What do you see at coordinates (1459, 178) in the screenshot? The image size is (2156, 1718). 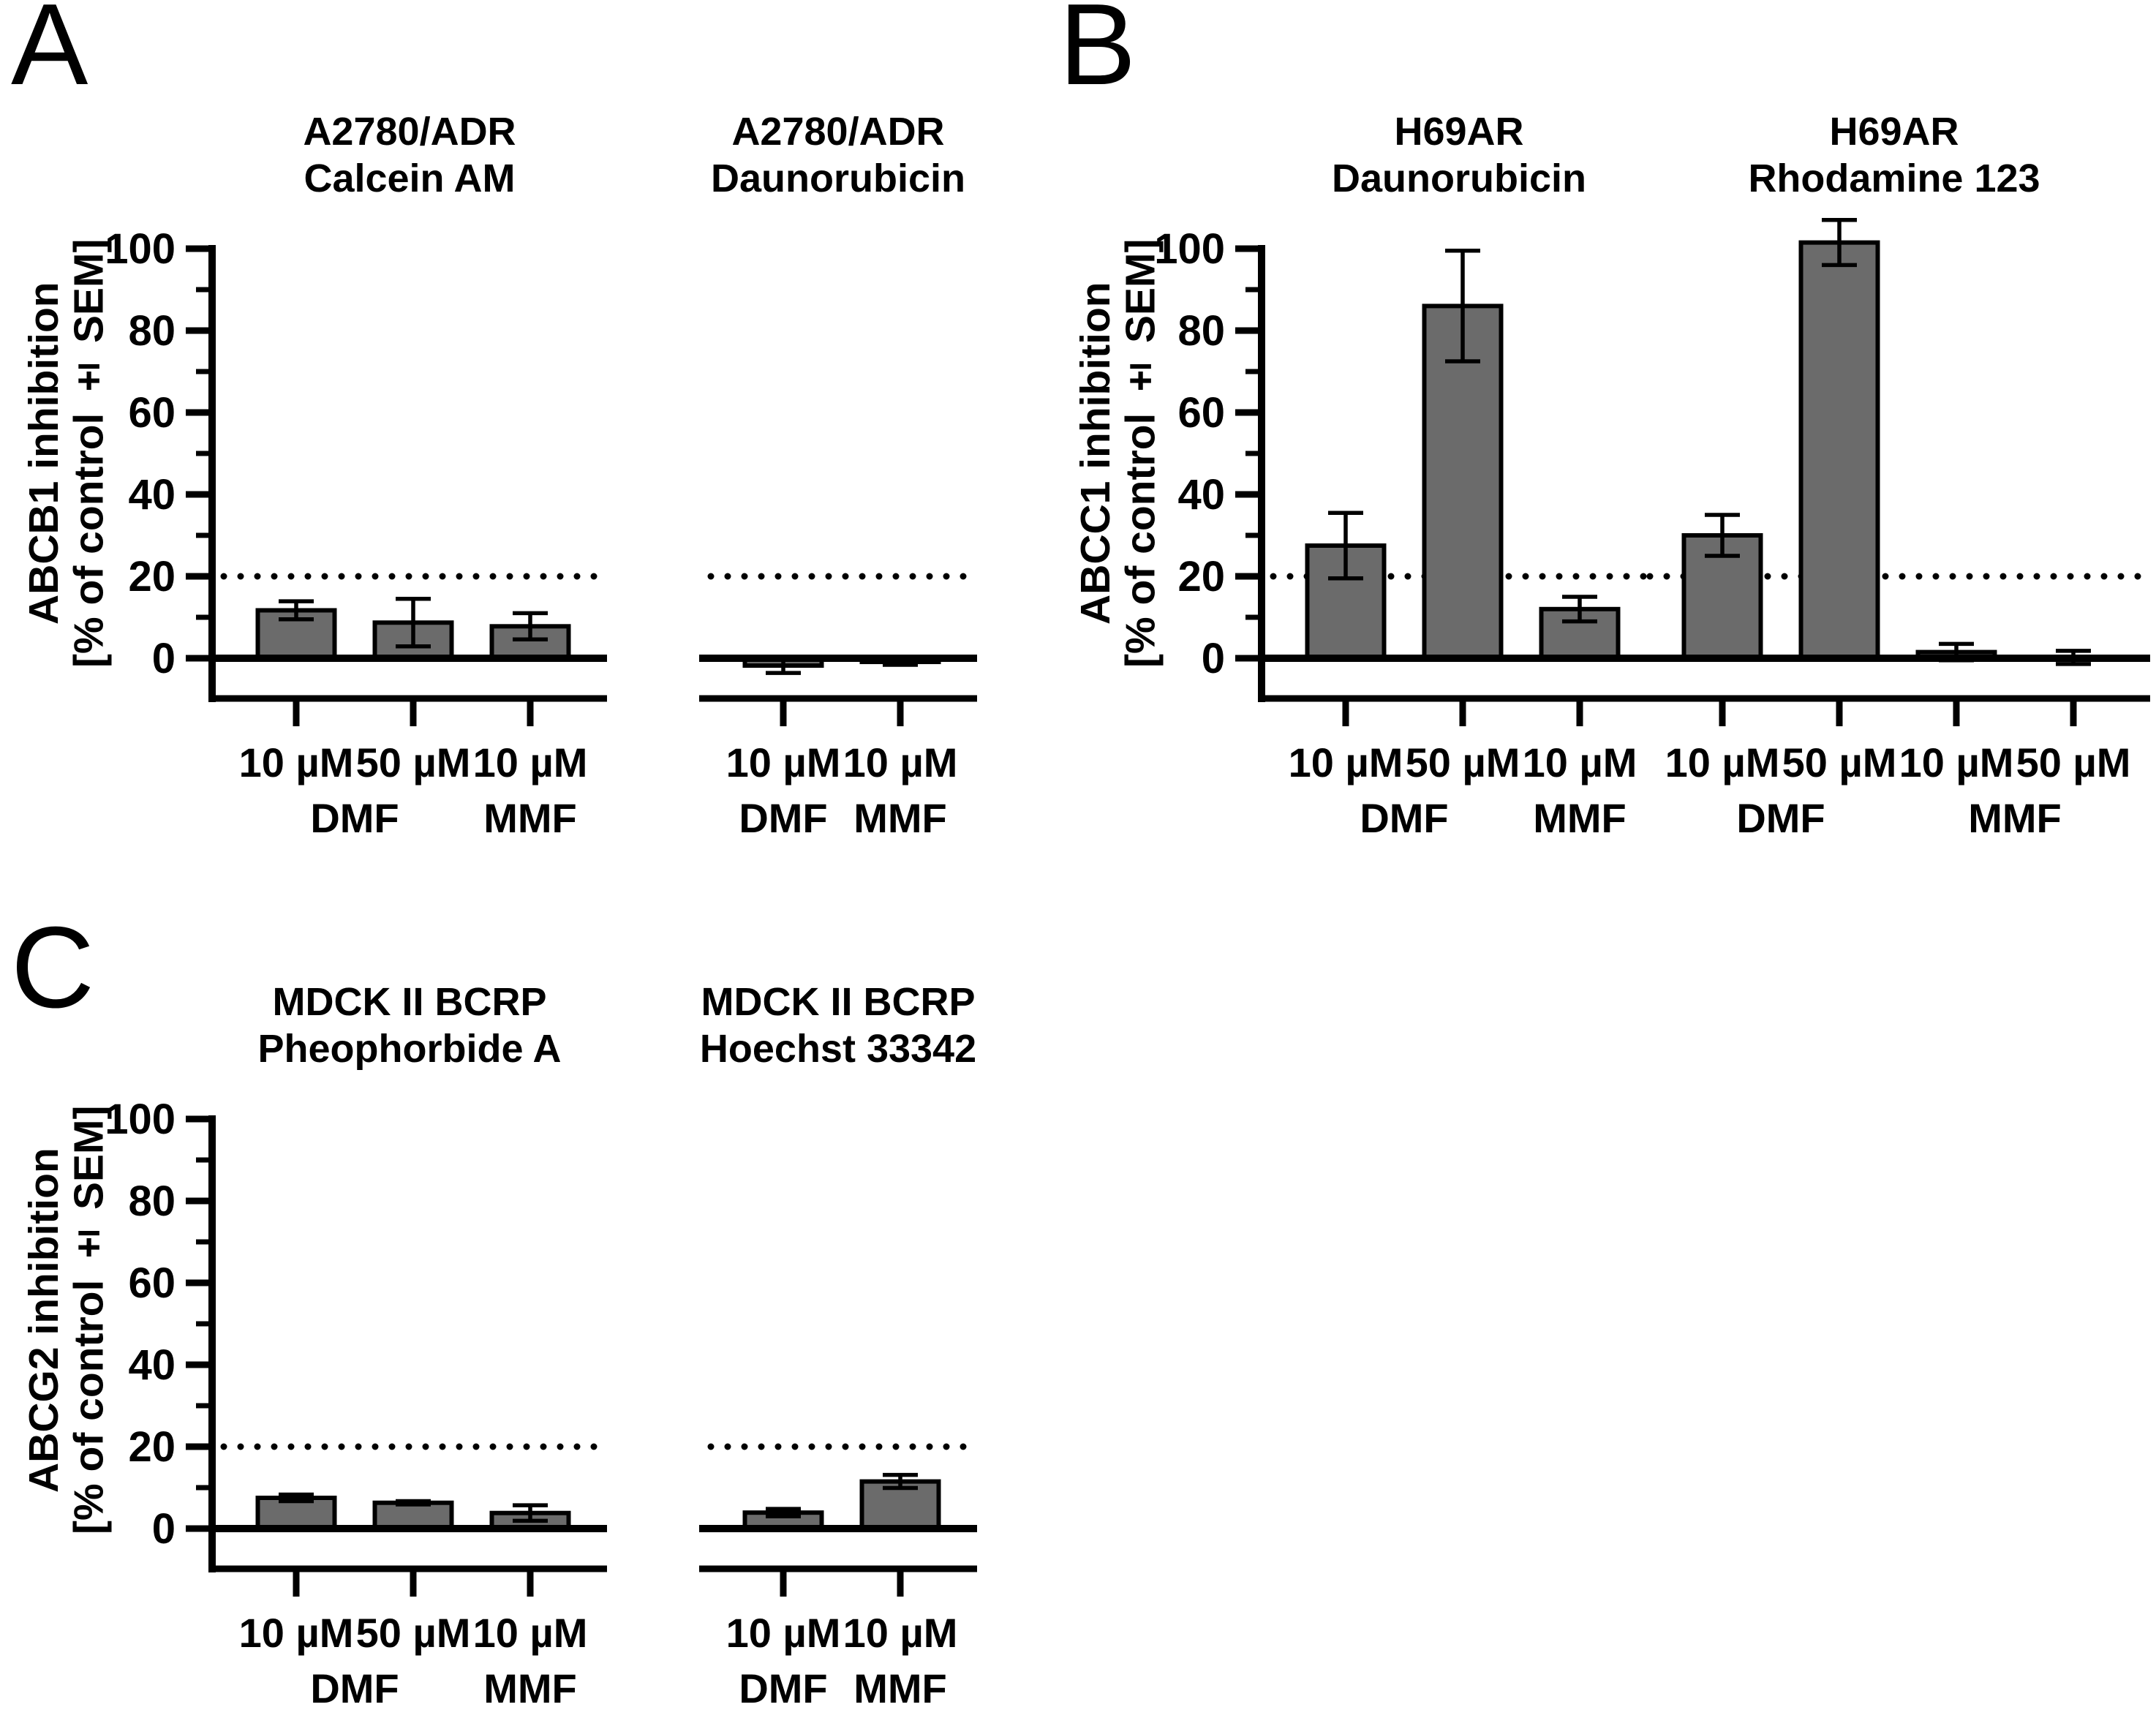 I see `chart-title-line2: Daunorubicin` at bounding box center [1459, 178].